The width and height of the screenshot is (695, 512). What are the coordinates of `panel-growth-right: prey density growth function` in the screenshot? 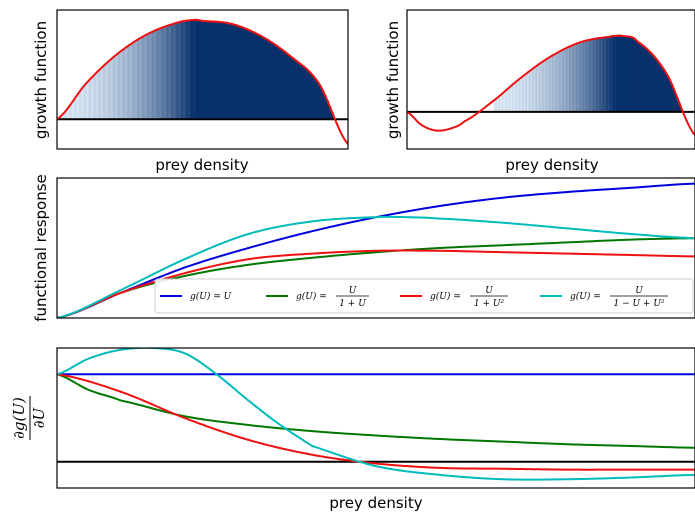 It's located at (539, 91).